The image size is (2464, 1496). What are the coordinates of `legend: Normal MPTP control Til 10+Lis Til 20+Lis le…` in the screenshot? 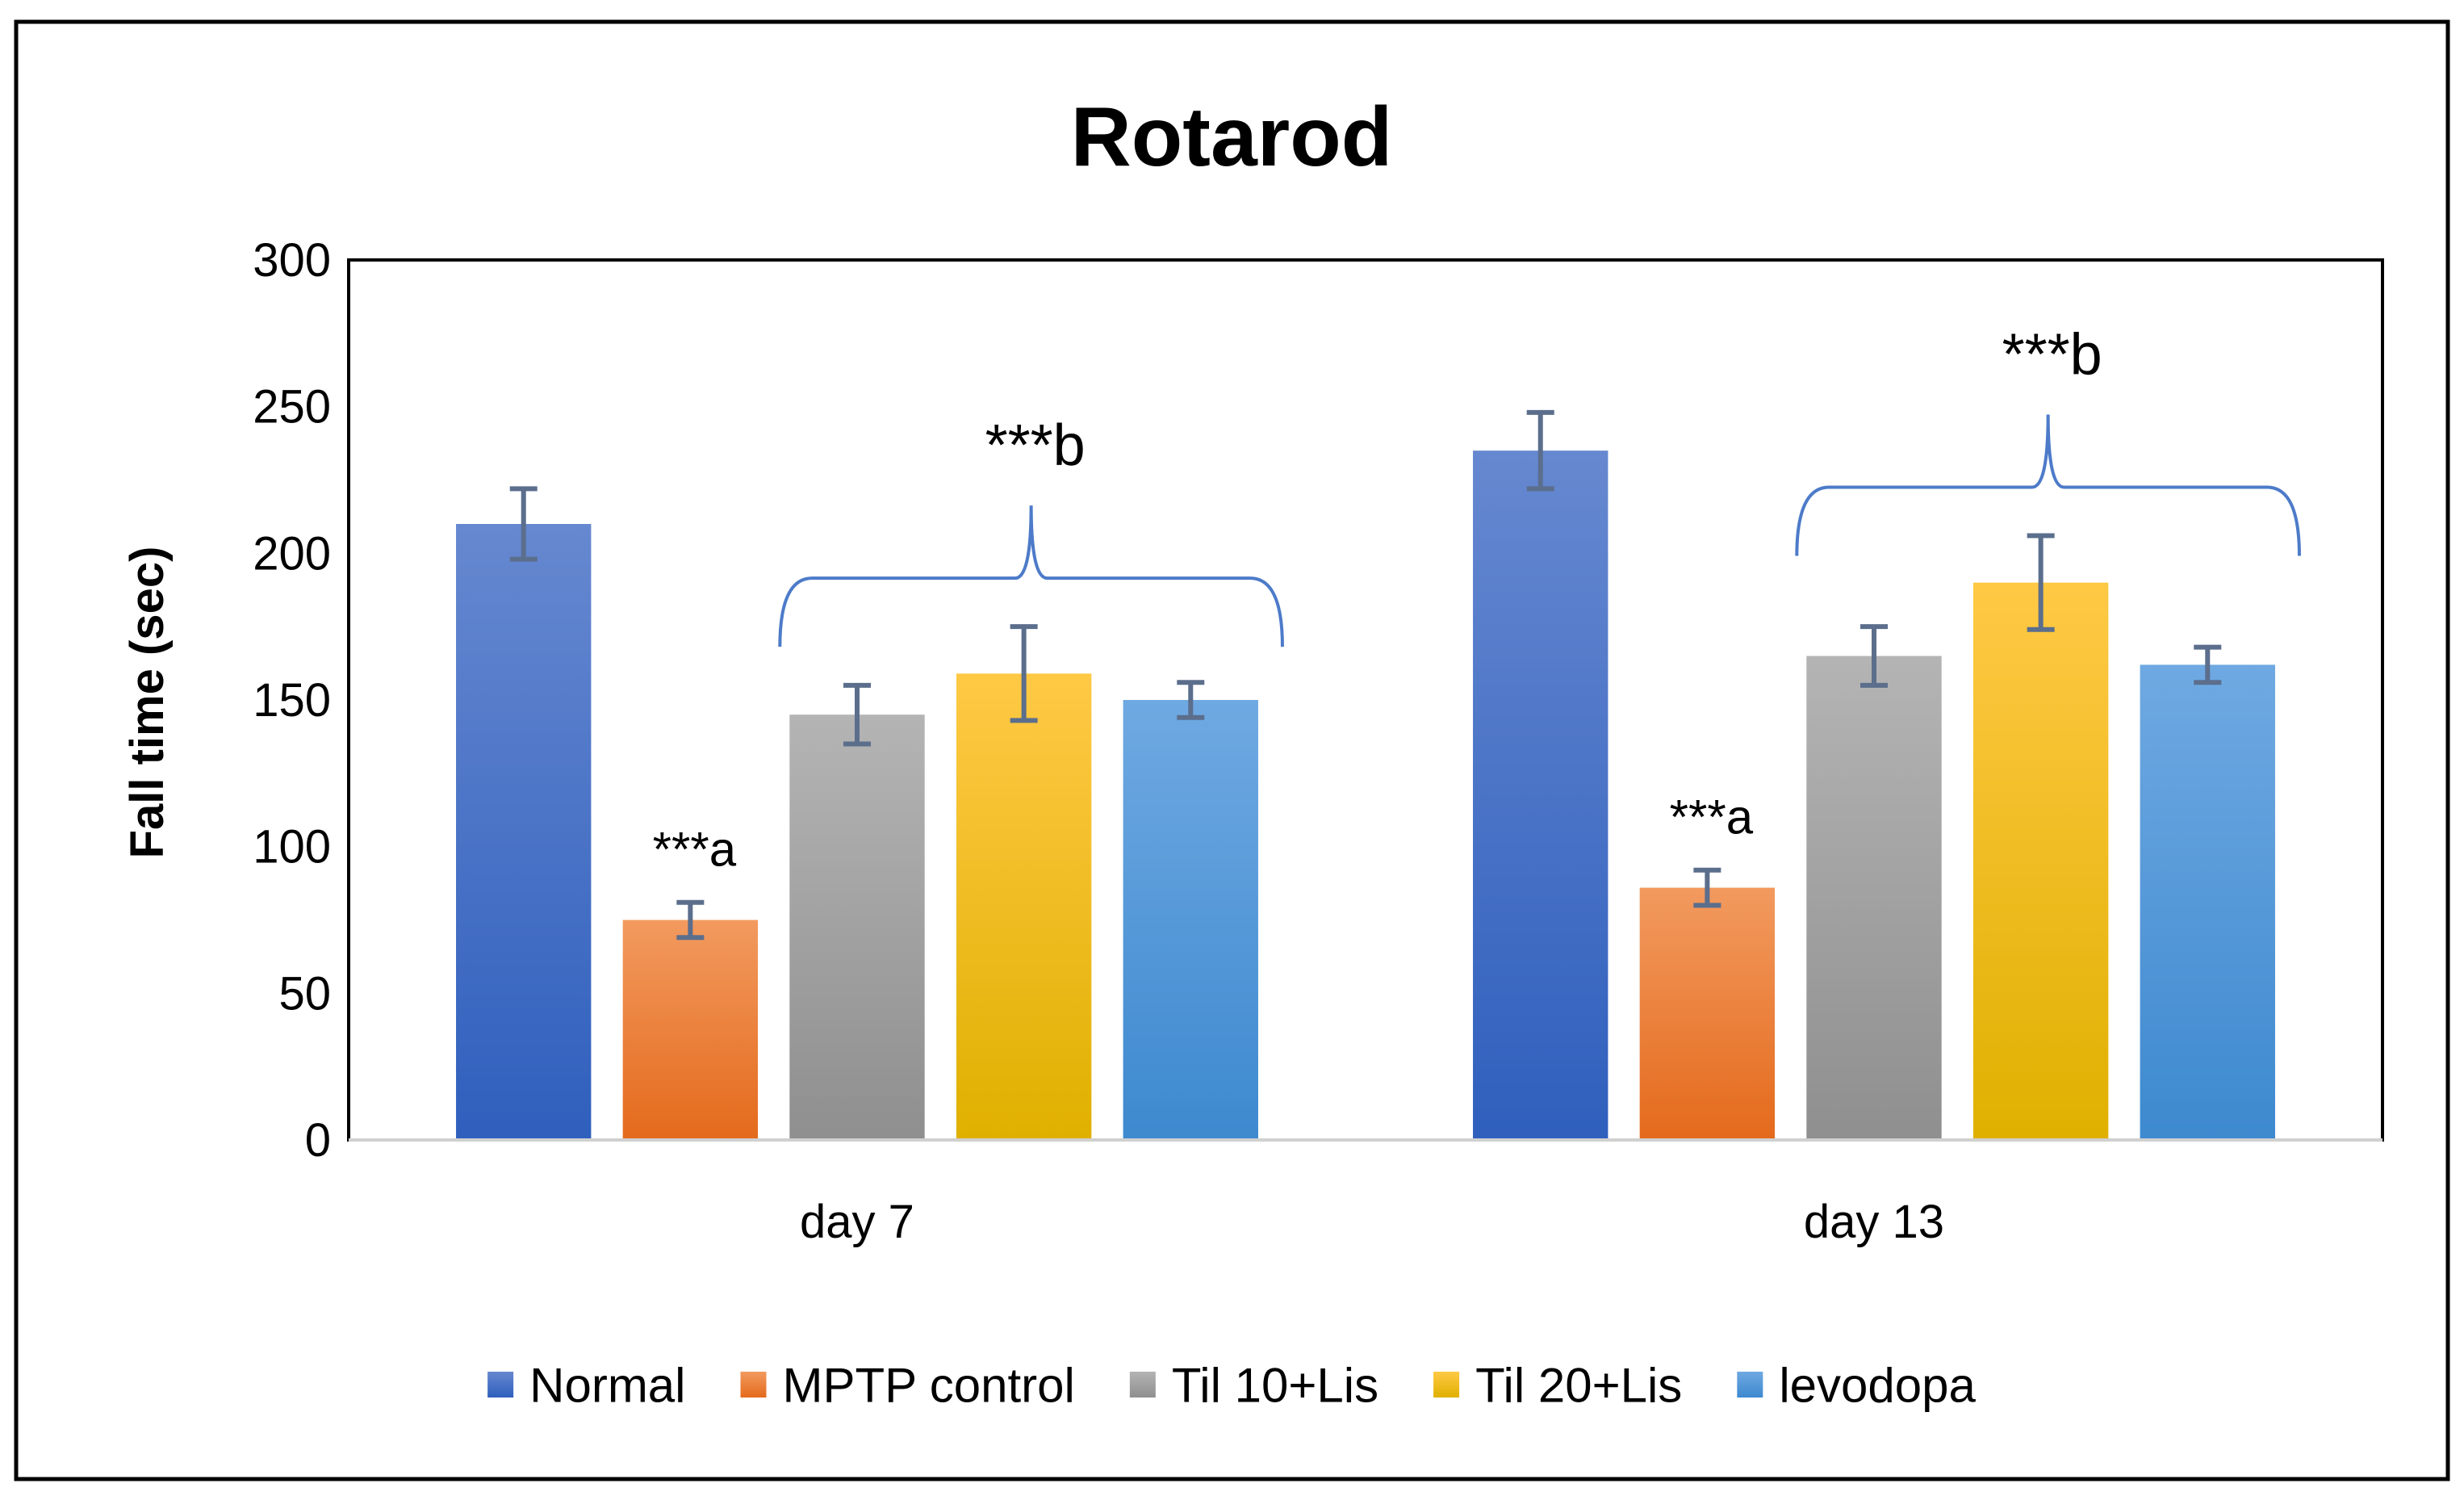 It's located at (1231, 1386).